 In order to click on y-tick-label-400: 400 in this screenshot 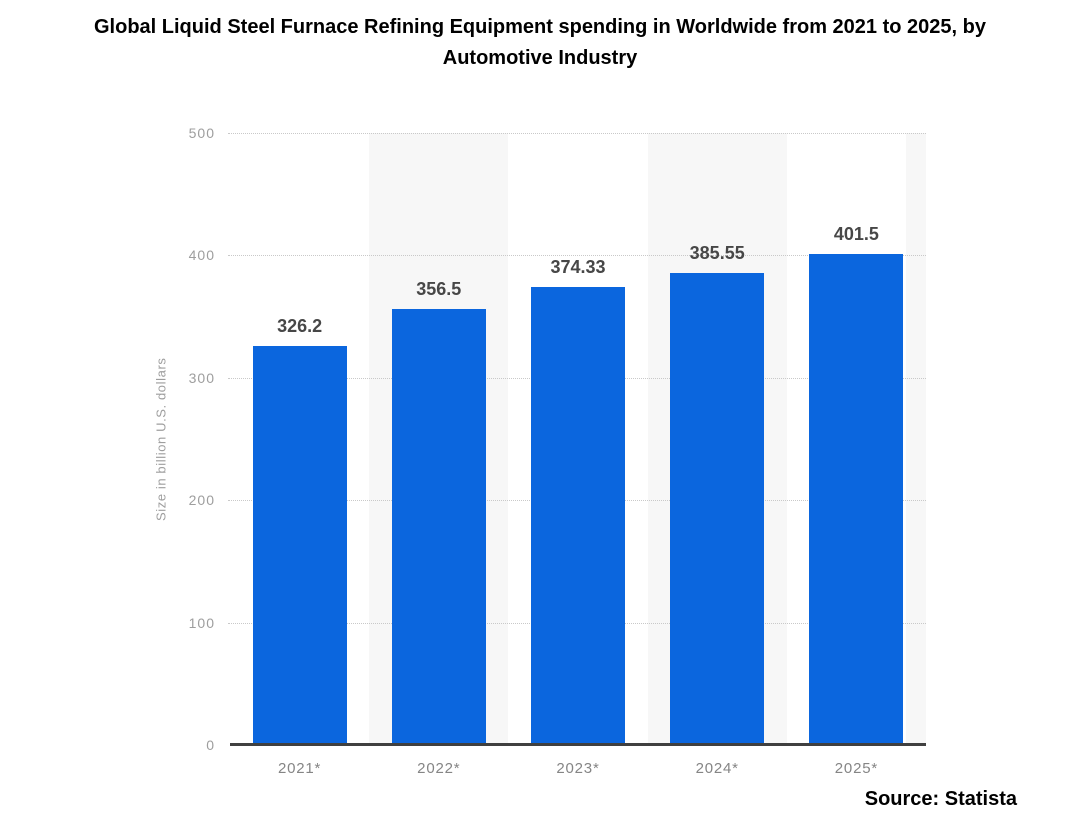, I will do `click(201, 255)`.